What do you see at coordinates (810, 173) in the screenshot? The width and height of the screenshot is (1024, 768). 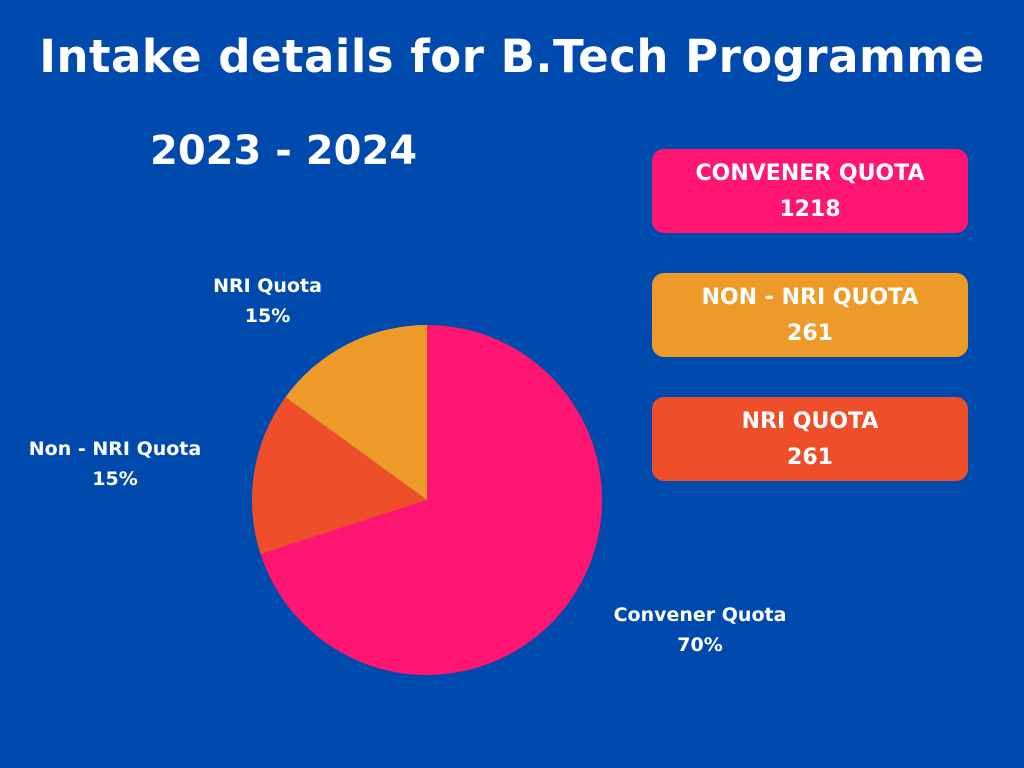 I see `legend-label: CONVENER QUOTA` at bounding box center [810, 173].